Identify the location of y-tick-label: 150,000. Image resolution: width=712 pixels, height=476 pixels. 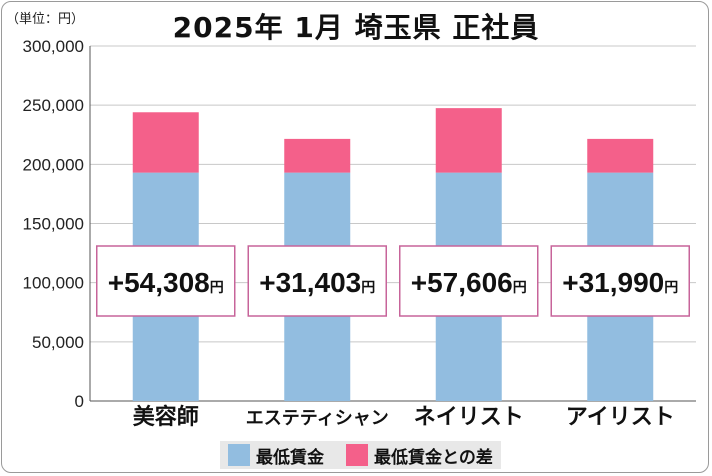
(53, 224).